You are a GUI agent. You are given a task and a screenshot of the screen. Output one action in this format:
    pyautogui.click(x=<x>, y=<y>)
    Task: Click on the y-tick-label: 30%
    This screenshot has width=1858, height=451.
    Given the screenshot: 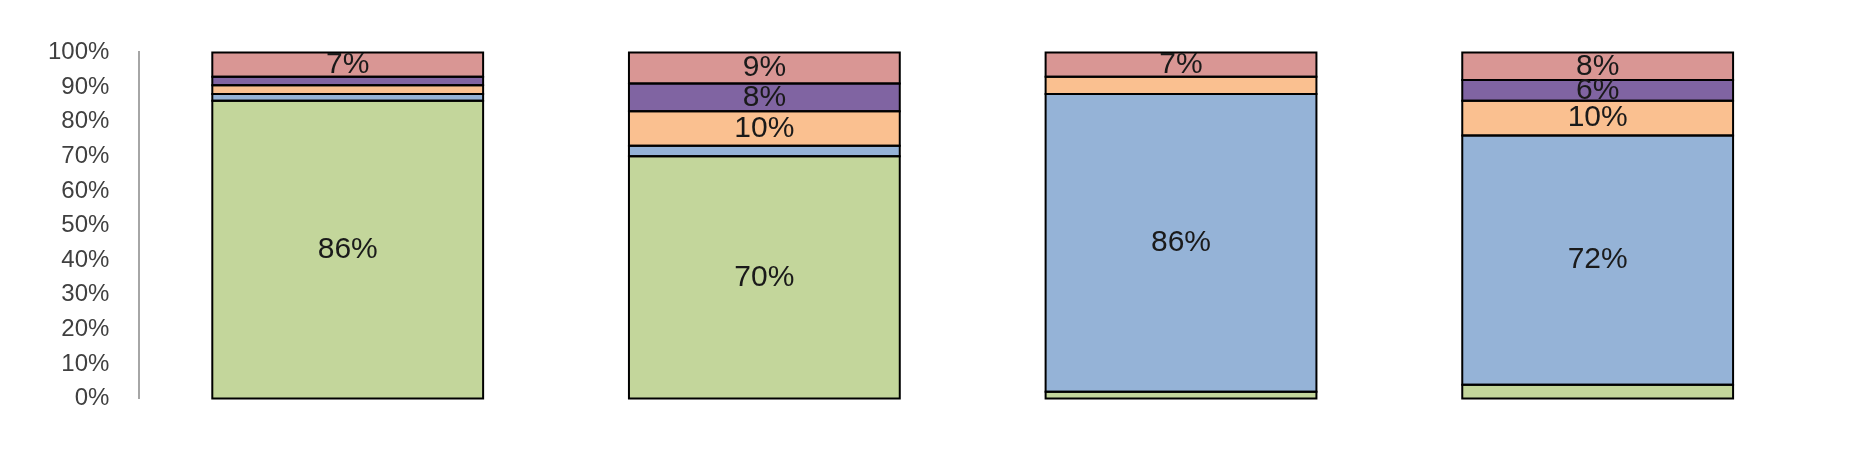 What is the action you would take?
    pyautogui.click(x=85, y=293)
    